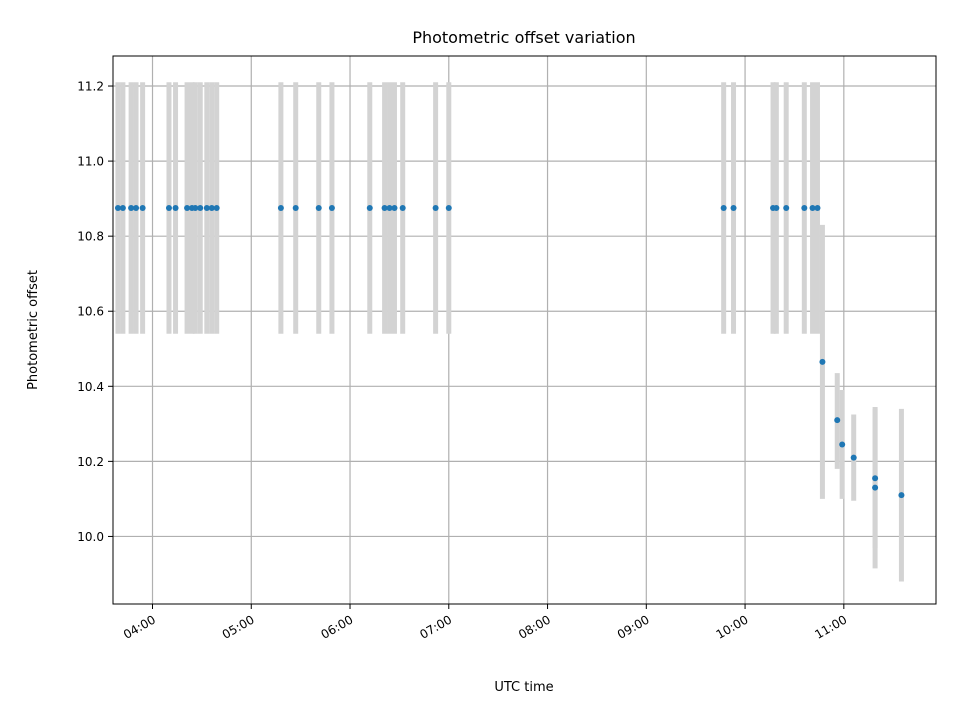  I want to click on y-tick-label: 10.8, so click(90, 237).